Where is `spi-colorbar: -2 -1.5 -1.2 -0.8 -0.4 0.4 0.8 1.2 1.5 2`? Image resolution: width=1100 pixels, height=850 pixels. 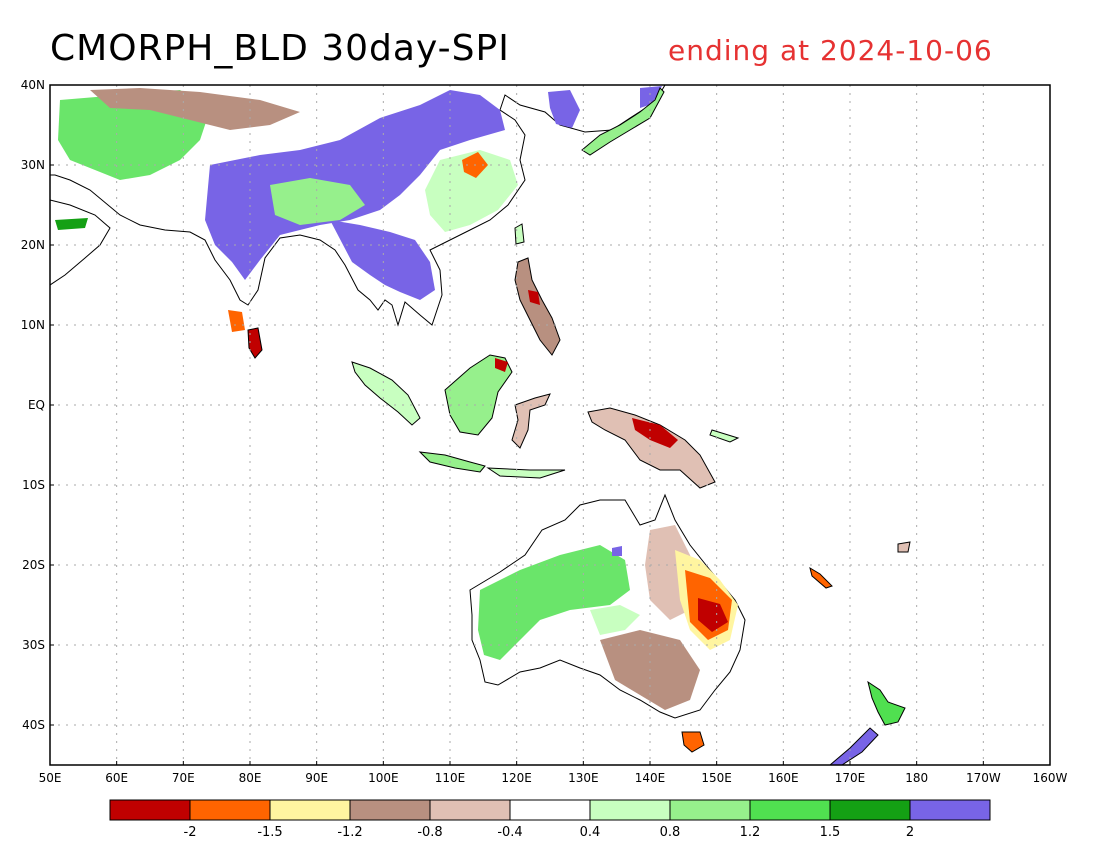
spi-colorbar: -2 -1.5 -1.2 -0.8 -0.4 0.4 0.8 1.2 1.5 2 is located at coordinates (550, 819).